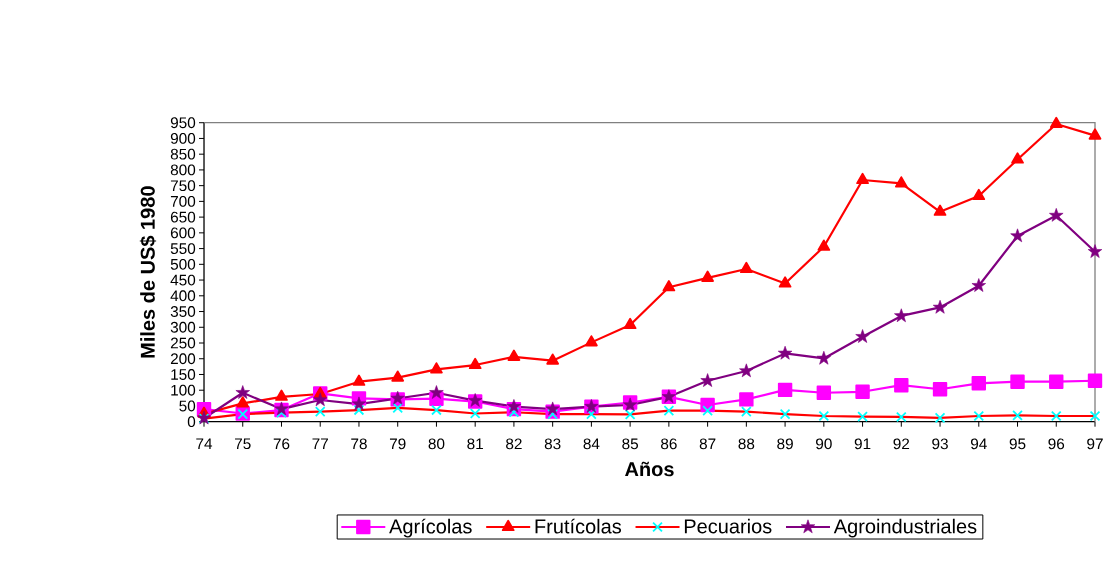 Image resolution: width=1112 pixels, height=566 pixels. Describe the element at coordinates (901, 444) in the screenshot. I see `x-tick-label: 92` at that location.